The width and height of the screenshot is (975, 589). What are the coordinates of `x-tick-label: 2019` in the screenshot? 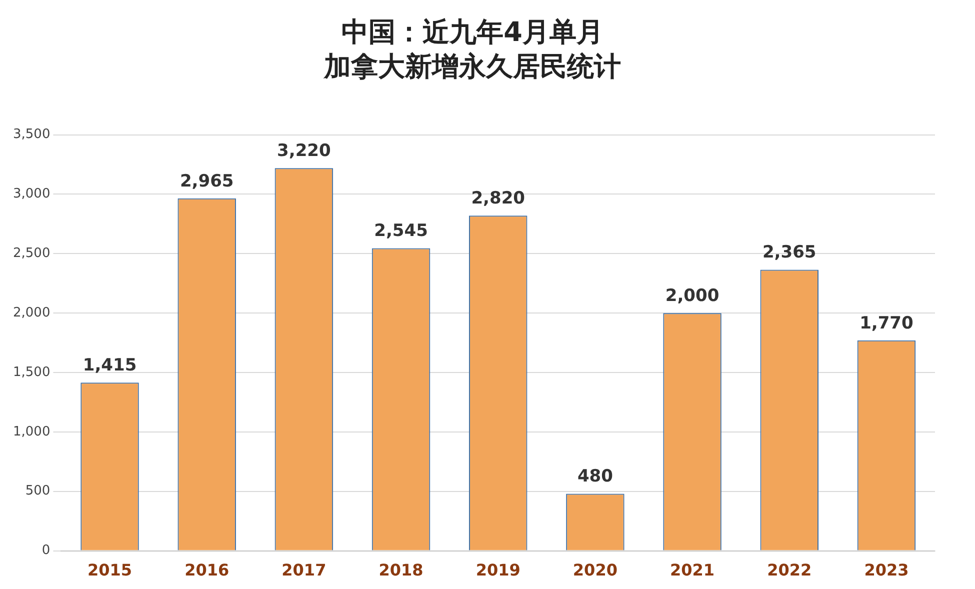 It's located at (498, 570).